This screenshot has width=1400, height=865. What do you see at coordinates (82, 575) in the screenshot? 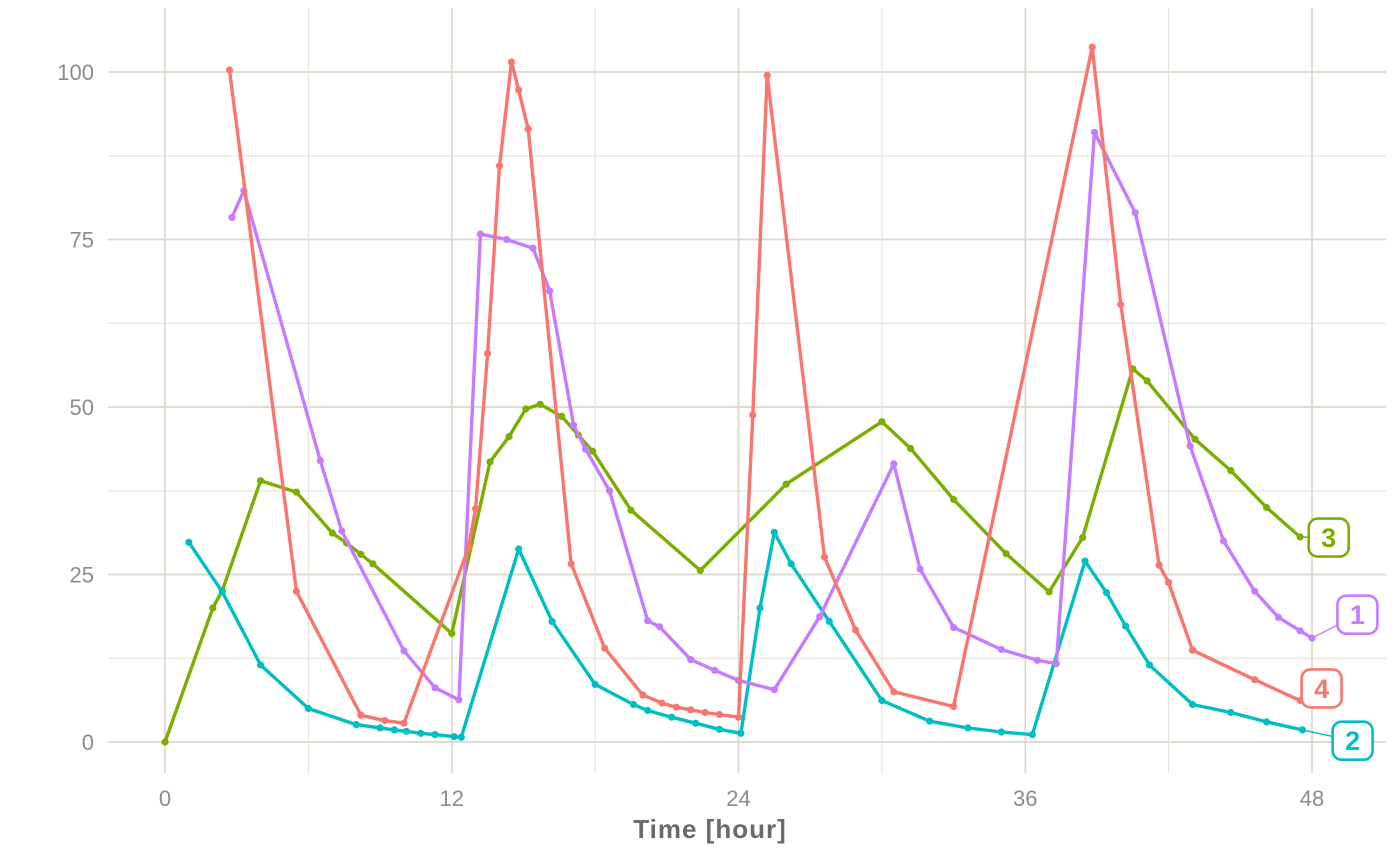
I see `y-tick-label: 25` at bounding box center [82, 575].